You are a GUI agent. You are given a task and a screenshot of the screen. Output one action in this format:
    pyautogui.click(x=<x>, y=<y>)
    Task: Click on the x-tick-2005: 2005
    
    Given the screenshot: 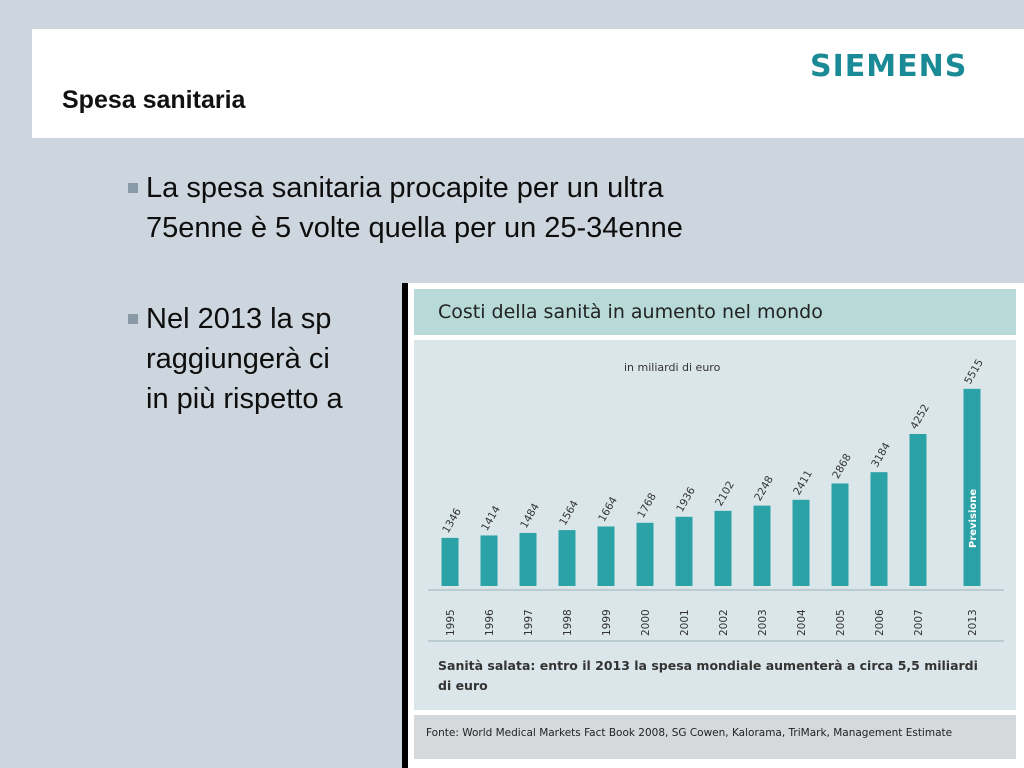 What is the action you would take?
    pyautogui.click(x=841, y=622)
    